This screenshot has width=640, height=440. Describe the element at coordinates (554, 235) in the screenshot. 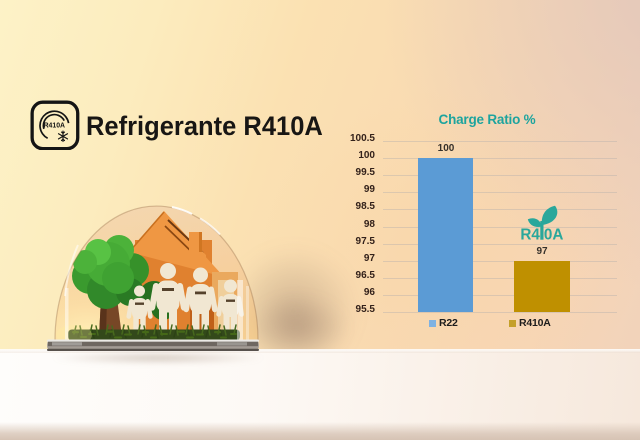

I see `svg-text: 0A` at that location.